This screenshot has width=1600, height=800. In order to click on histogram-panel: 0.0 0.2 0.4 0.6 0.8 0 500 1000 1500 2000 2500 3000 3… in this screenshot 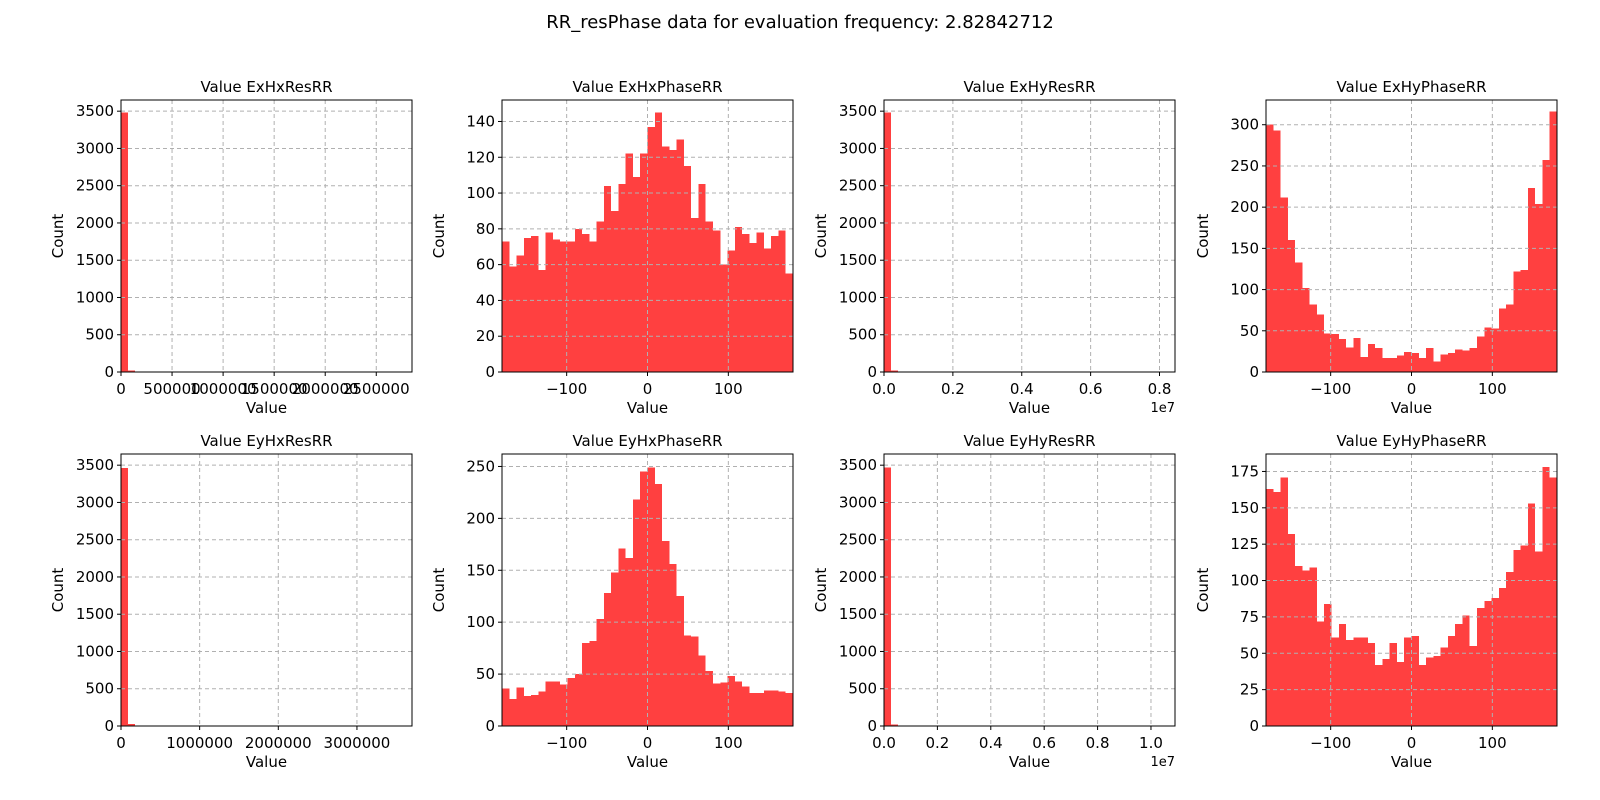, I will do `click(994, 247)`.